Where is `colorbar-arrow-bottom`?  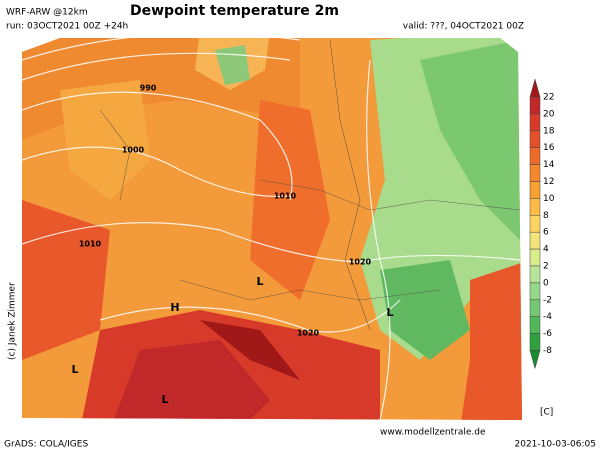 colorbar-arrow-bottom is located at coordinates (535, 360).